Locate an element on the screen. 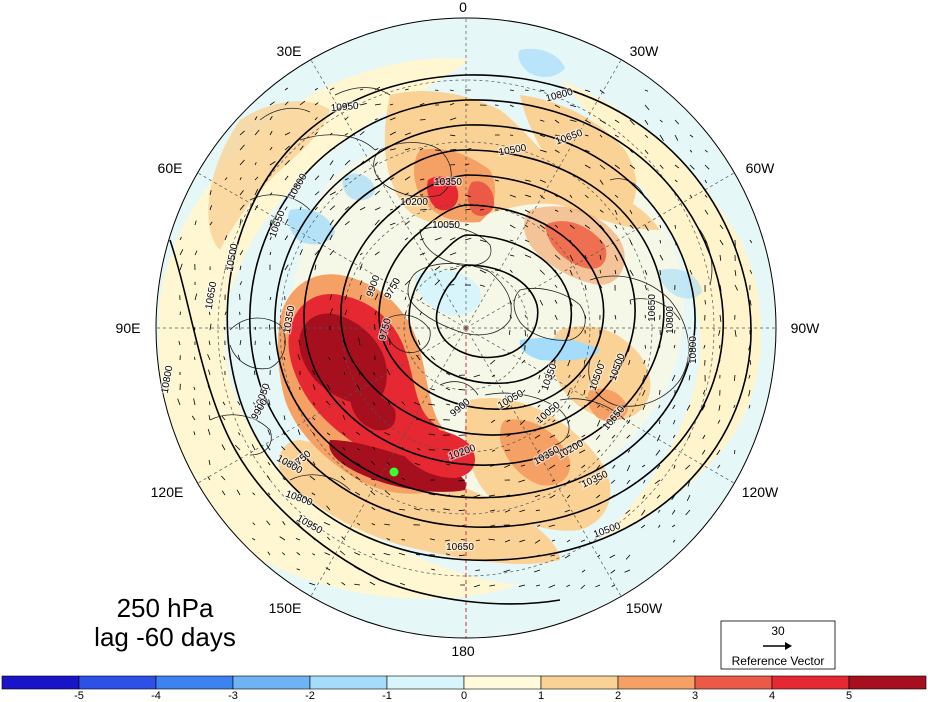  warm-patch-outer-east is located at coordinates (661, 310).